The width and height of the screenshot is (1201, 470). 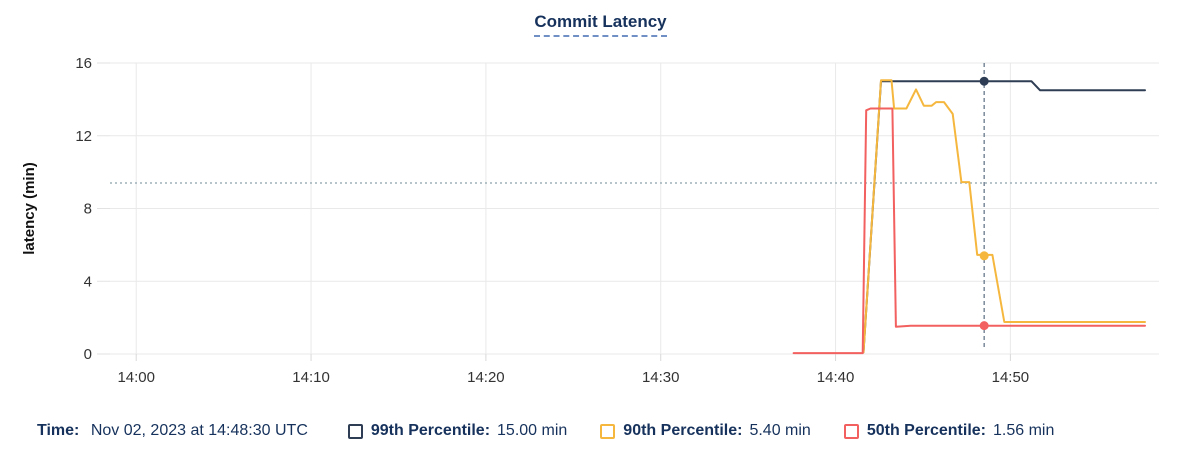 I want to click on legend-swatch-99th-icon, so click(x=355, y=431).